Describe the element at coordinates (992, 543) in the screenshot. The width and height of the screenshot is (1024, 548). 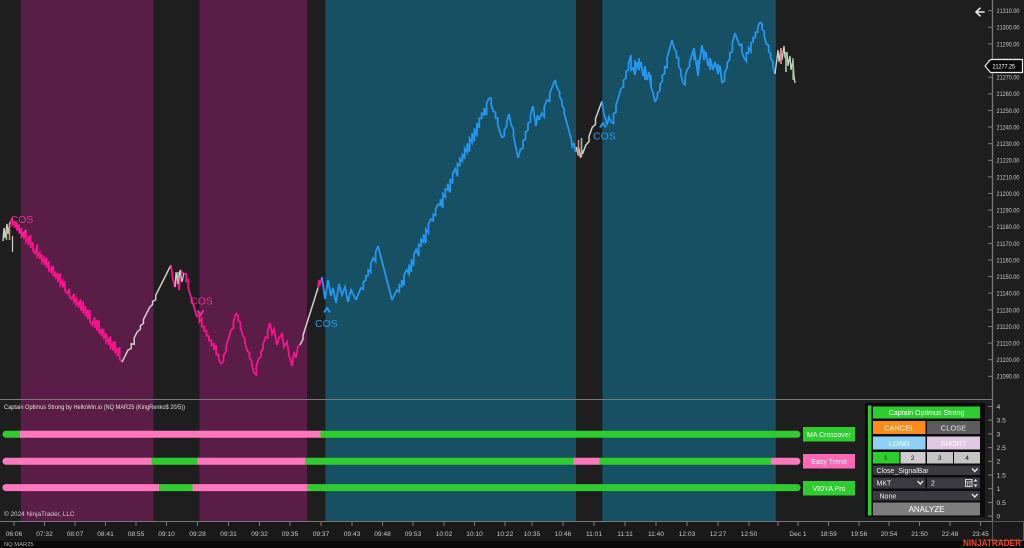
I see `svg-text: NINJATRADER` at that location.